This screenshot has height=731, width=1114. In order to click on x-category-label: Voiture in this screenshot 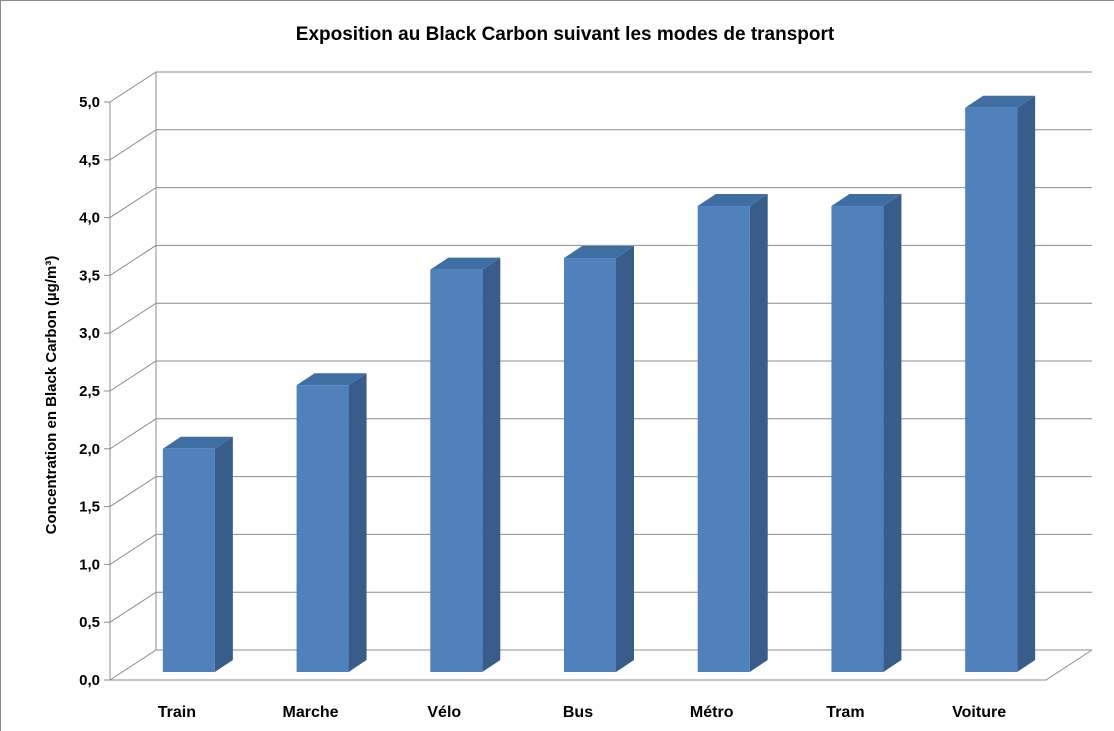, I will do `click(979, 712)`.